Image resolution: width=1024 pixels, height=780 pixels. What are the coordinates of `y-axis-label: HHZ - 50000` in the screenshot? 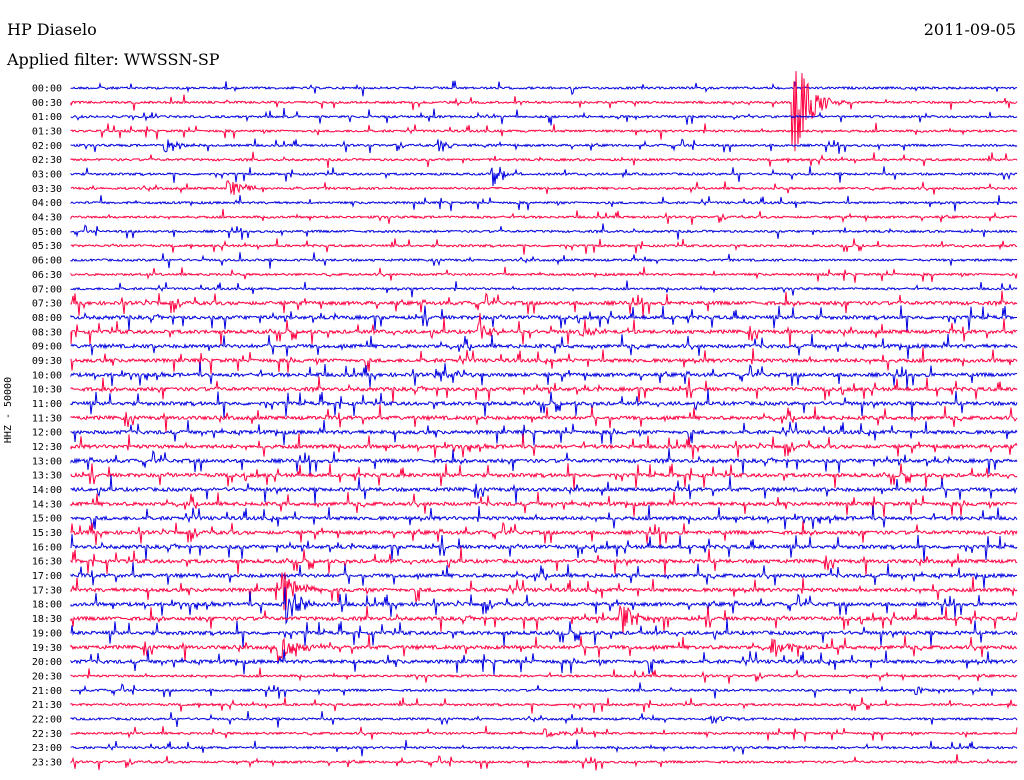 It's located at (8, 410).